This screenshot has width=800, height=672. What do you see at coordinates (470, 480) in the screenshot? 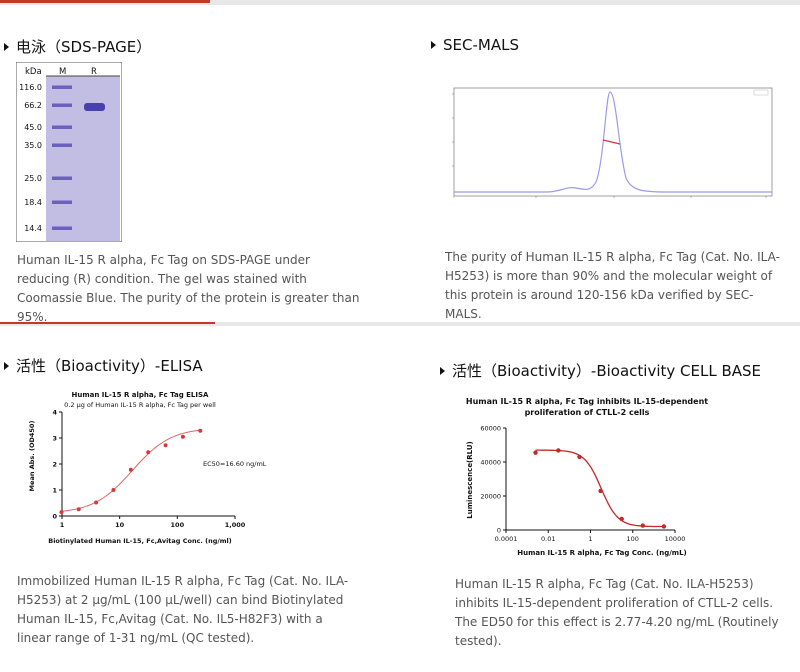
I see `cell-y-label: Luminescence(RLU)` at bounding box center [470, 480].